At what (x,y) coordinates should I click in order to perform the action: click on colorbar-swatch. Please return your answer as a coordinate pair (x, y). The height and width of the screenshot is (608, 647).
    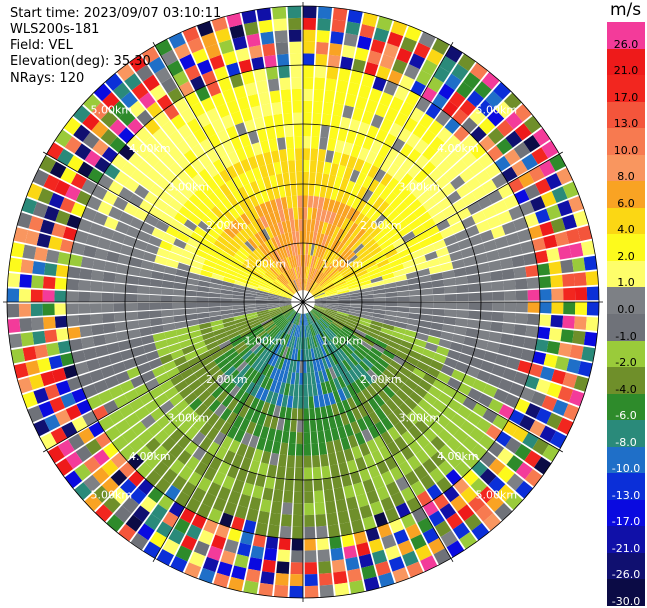
    Looking at the image, I should click on (626, 593).